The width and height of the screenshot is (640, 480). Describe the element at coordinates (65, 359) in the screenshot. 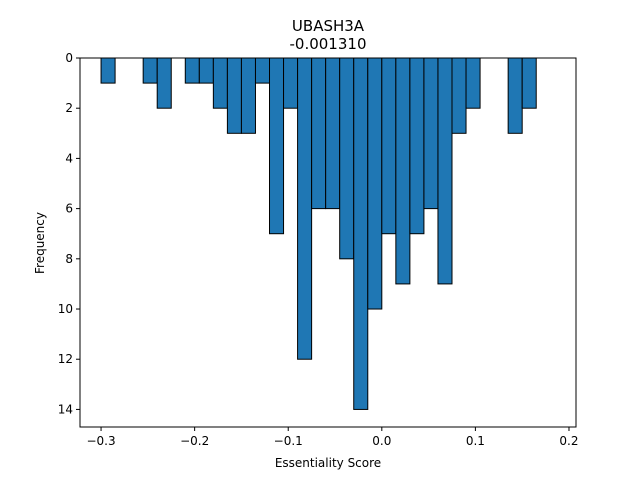

I see `y-tick-label: 12` at that location.